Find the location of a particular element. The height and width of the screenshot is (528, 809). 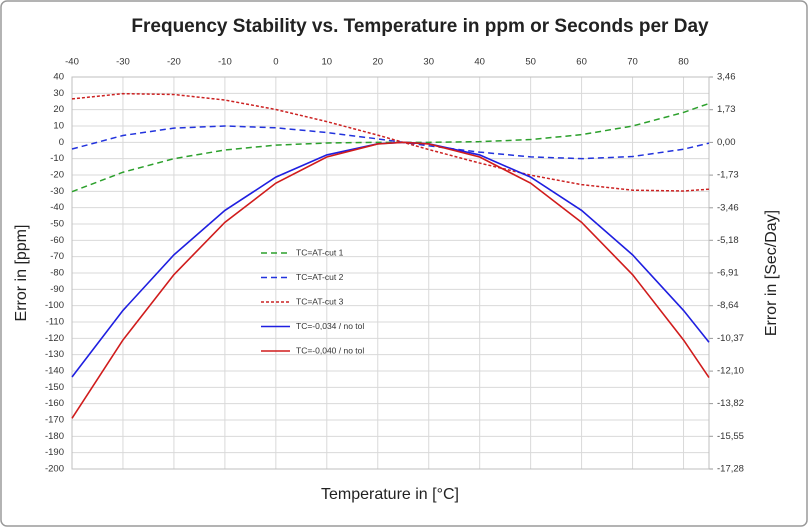

y-tick-label: -170 is located at coordinates (54, 420).